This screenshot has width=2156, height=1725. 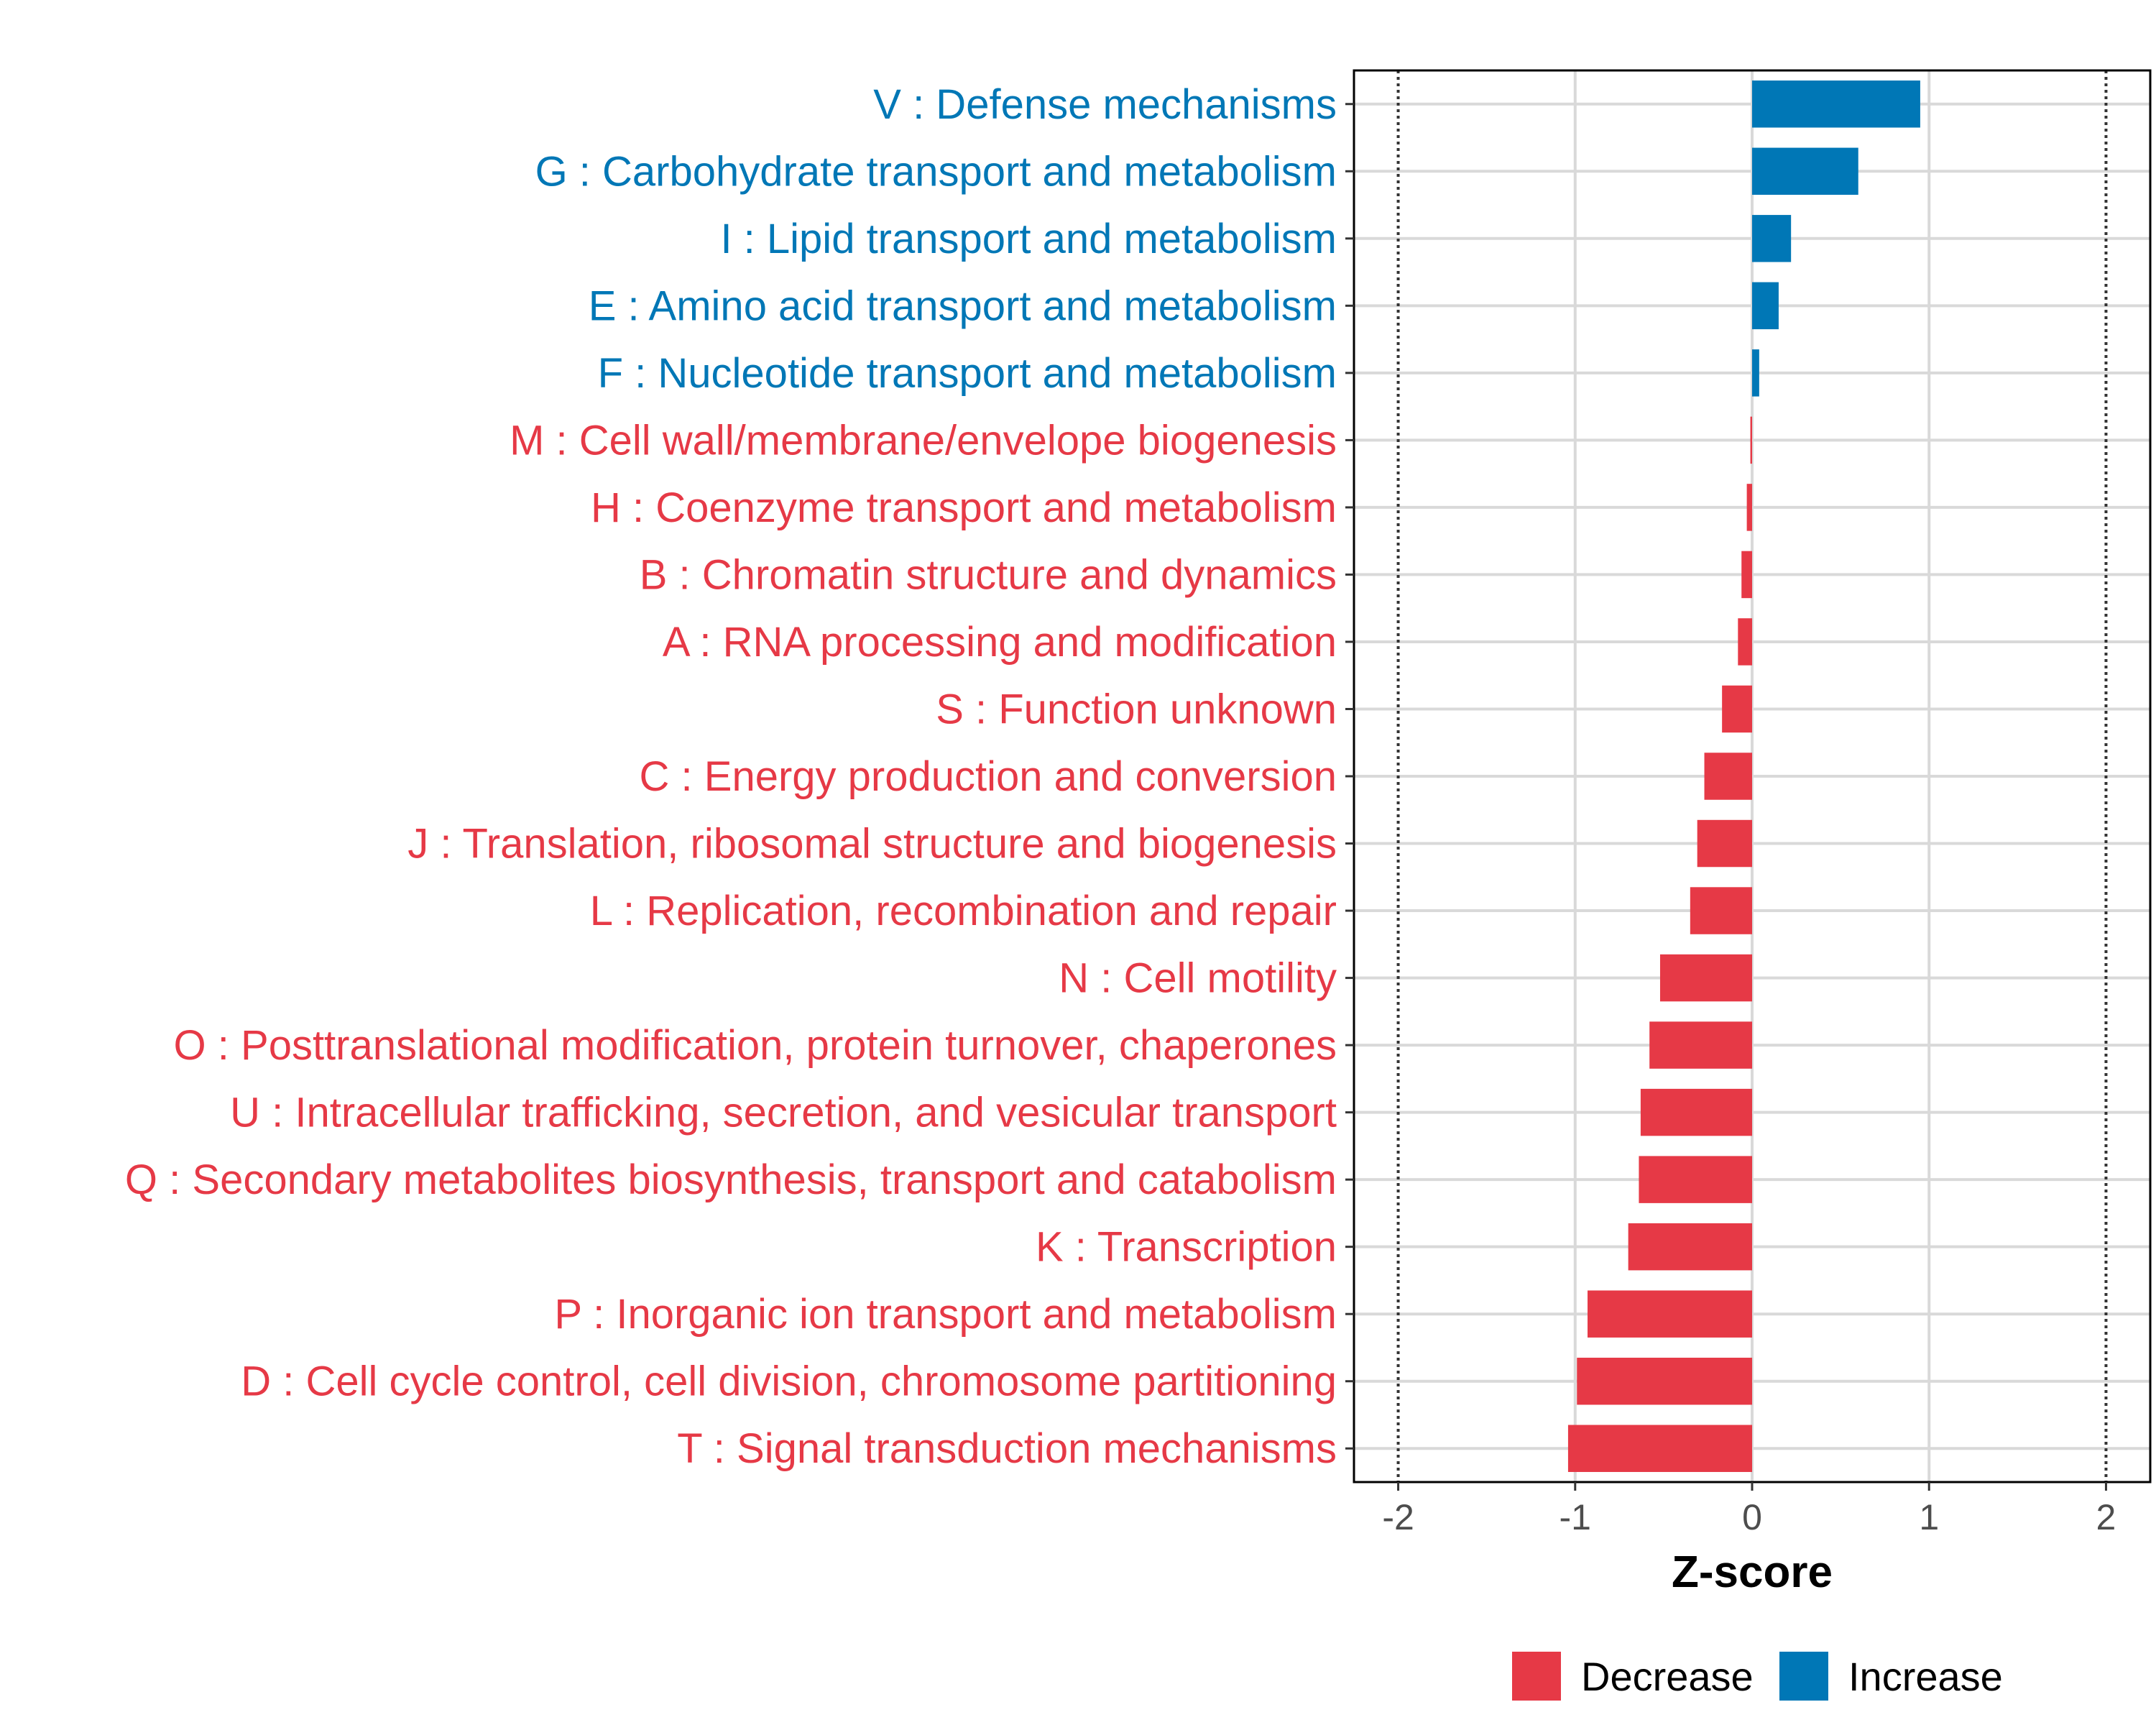 What do you see at coordinates (1007, 1448) in the screenshot?
I see `category-label: T : Signal transduction mechanisms` at bounding box center [1007, 1448].